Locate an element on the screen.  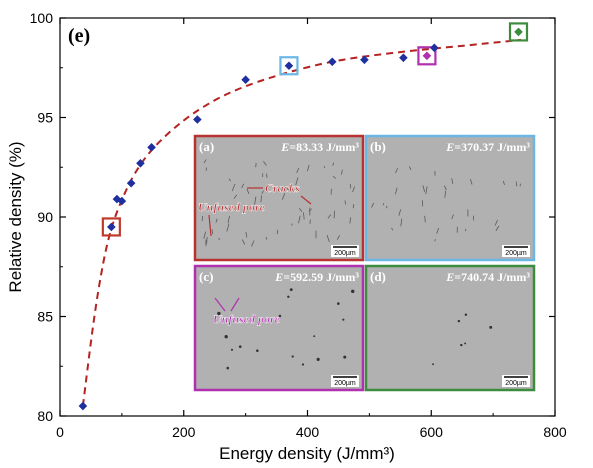
x-tick-label: 800 is located at coordinates (555, 432).